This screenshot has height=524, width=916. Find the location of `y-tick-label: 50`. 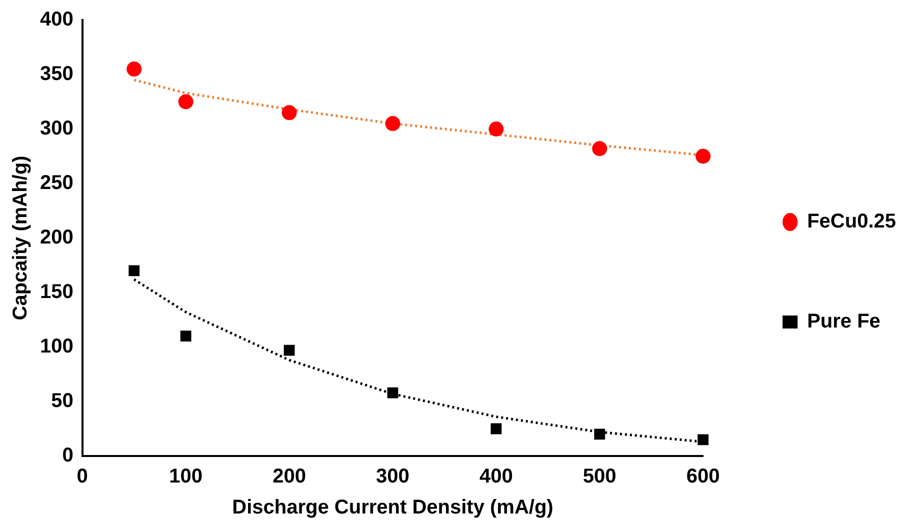

y-tick-label: 50 is located at coordinates (62, 401).